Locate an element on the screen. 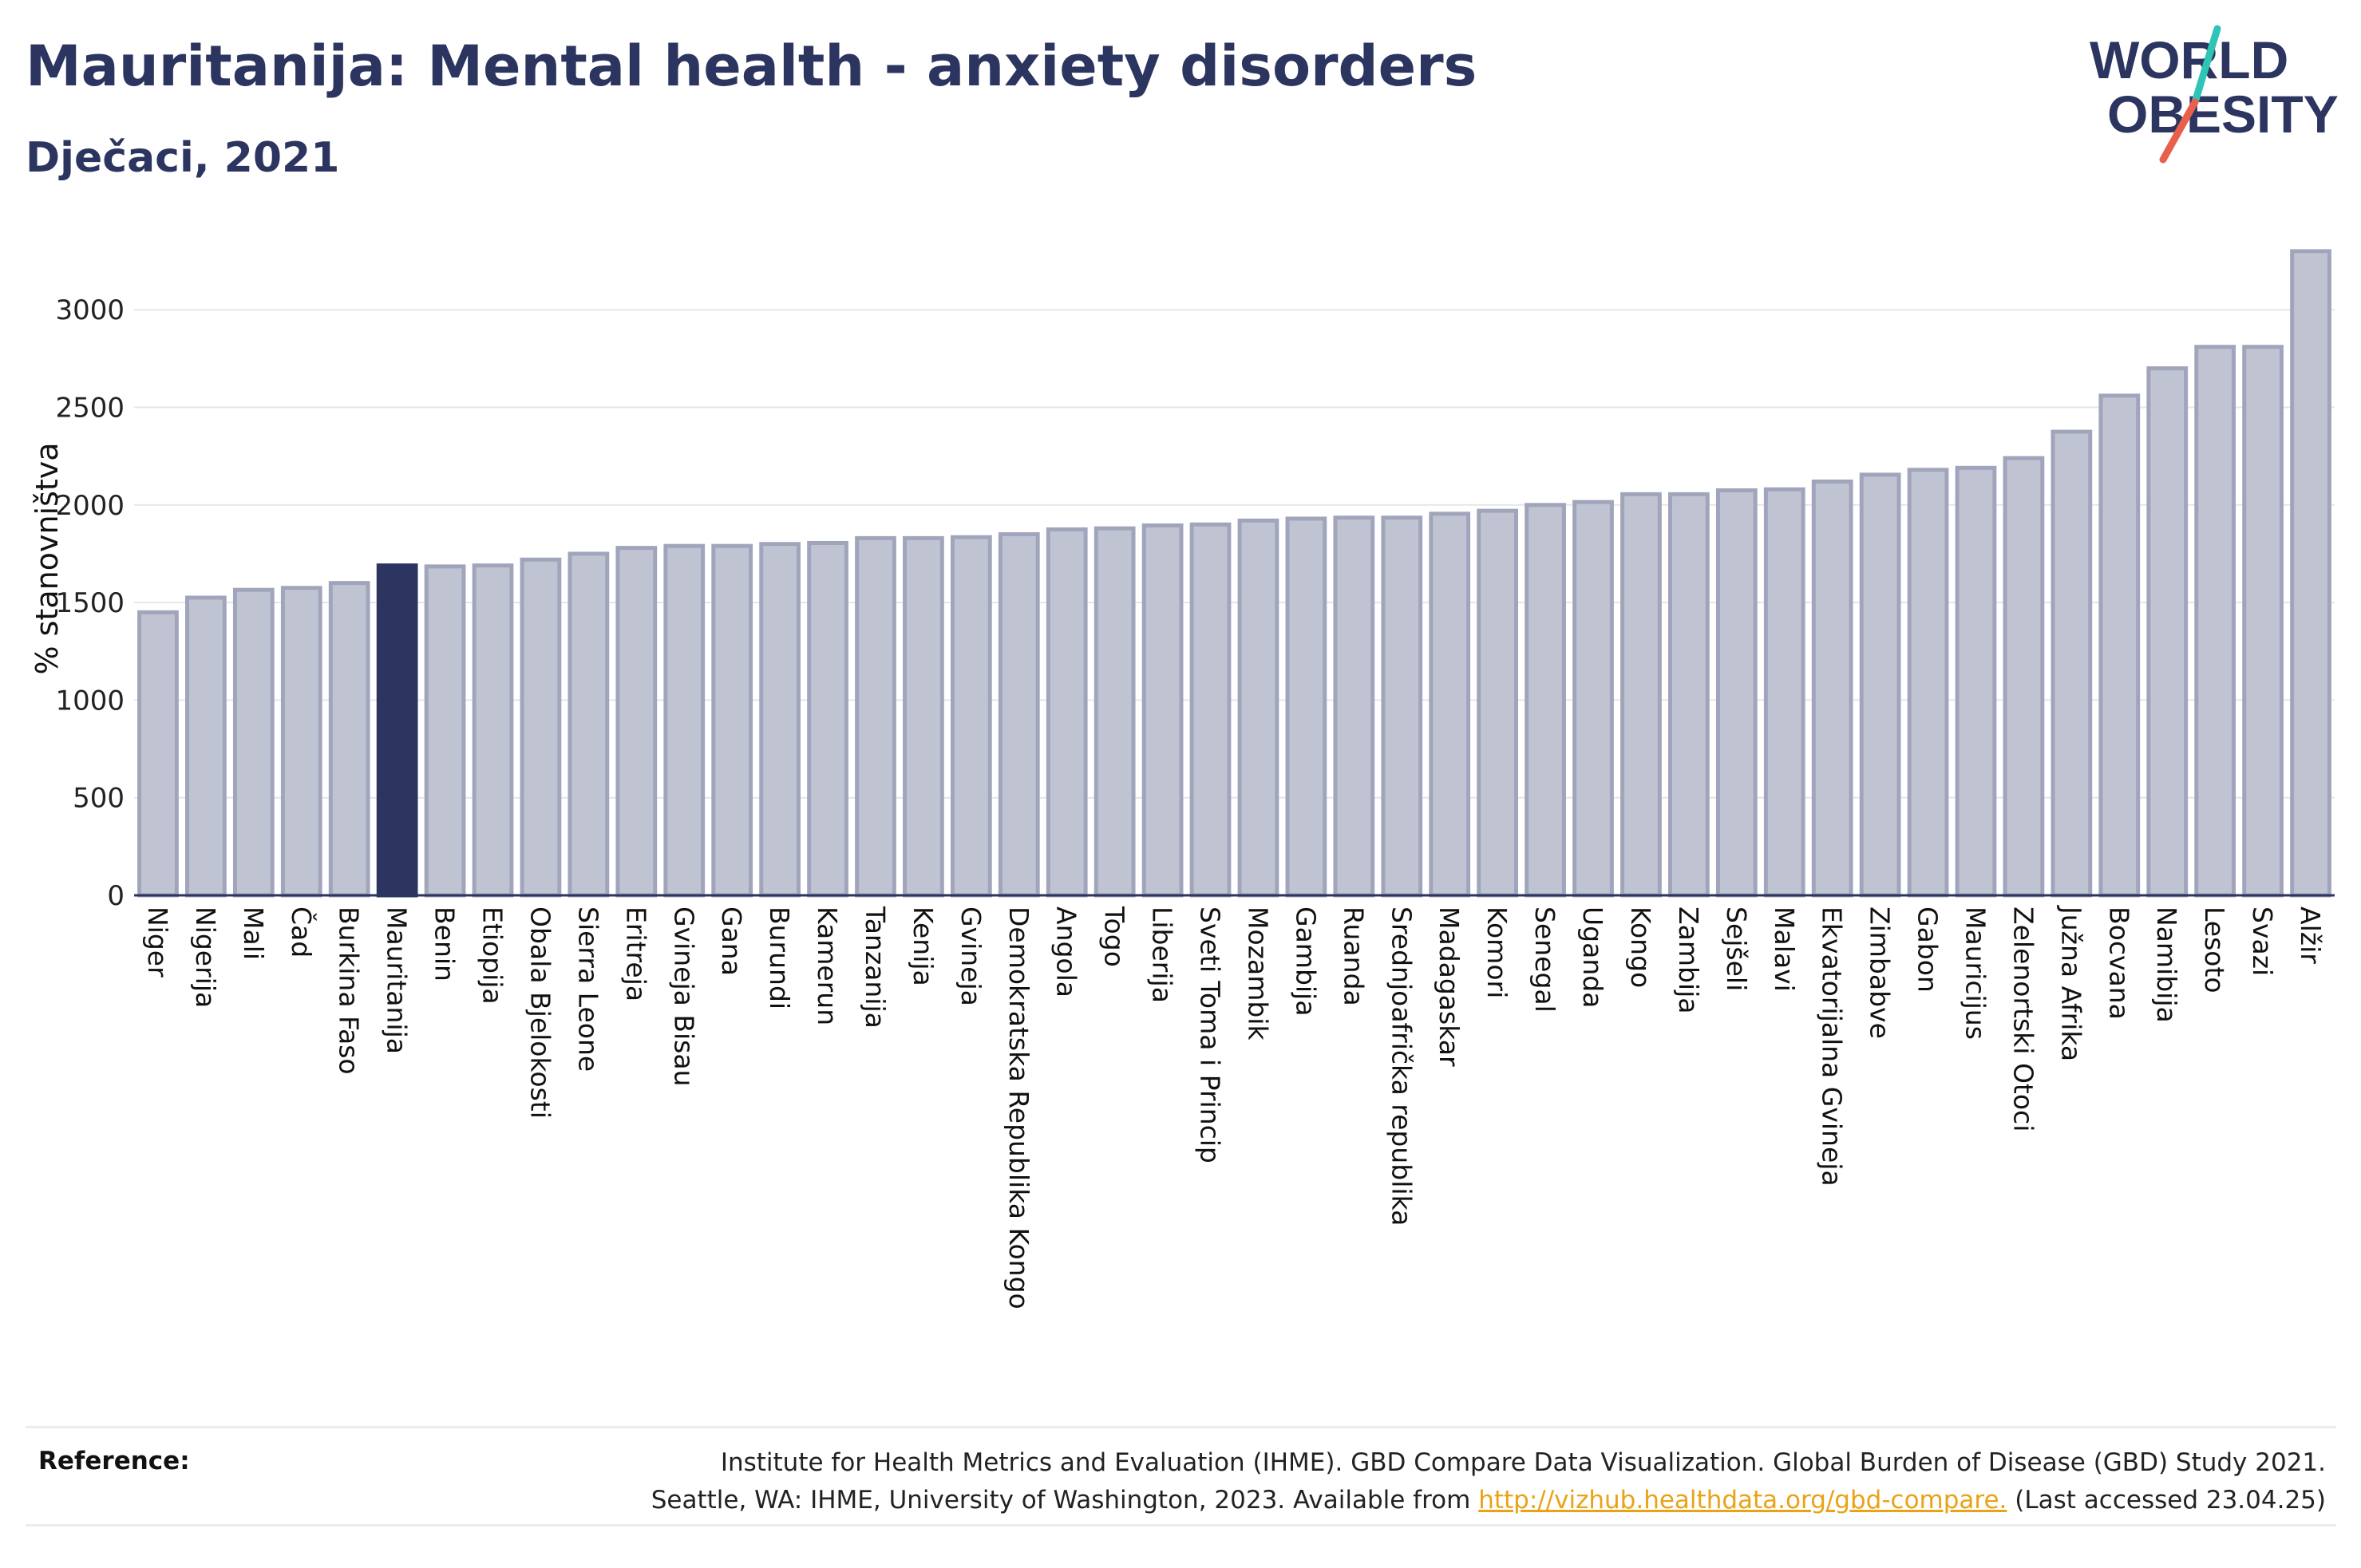  logo-slash-red is located at coordinates (2179, 131).